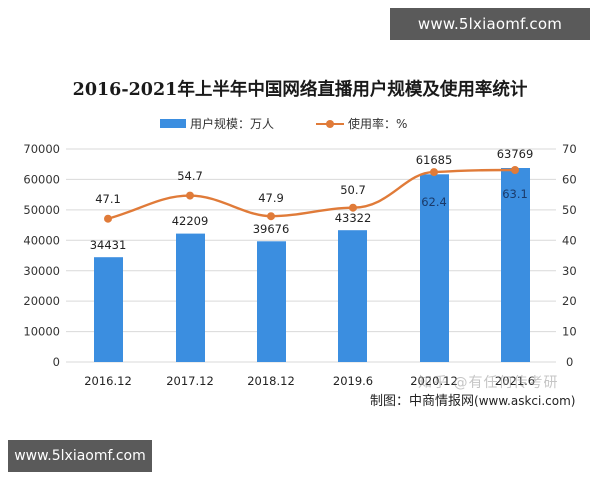  I want to click on svg-text: 30, so click(569, 271).